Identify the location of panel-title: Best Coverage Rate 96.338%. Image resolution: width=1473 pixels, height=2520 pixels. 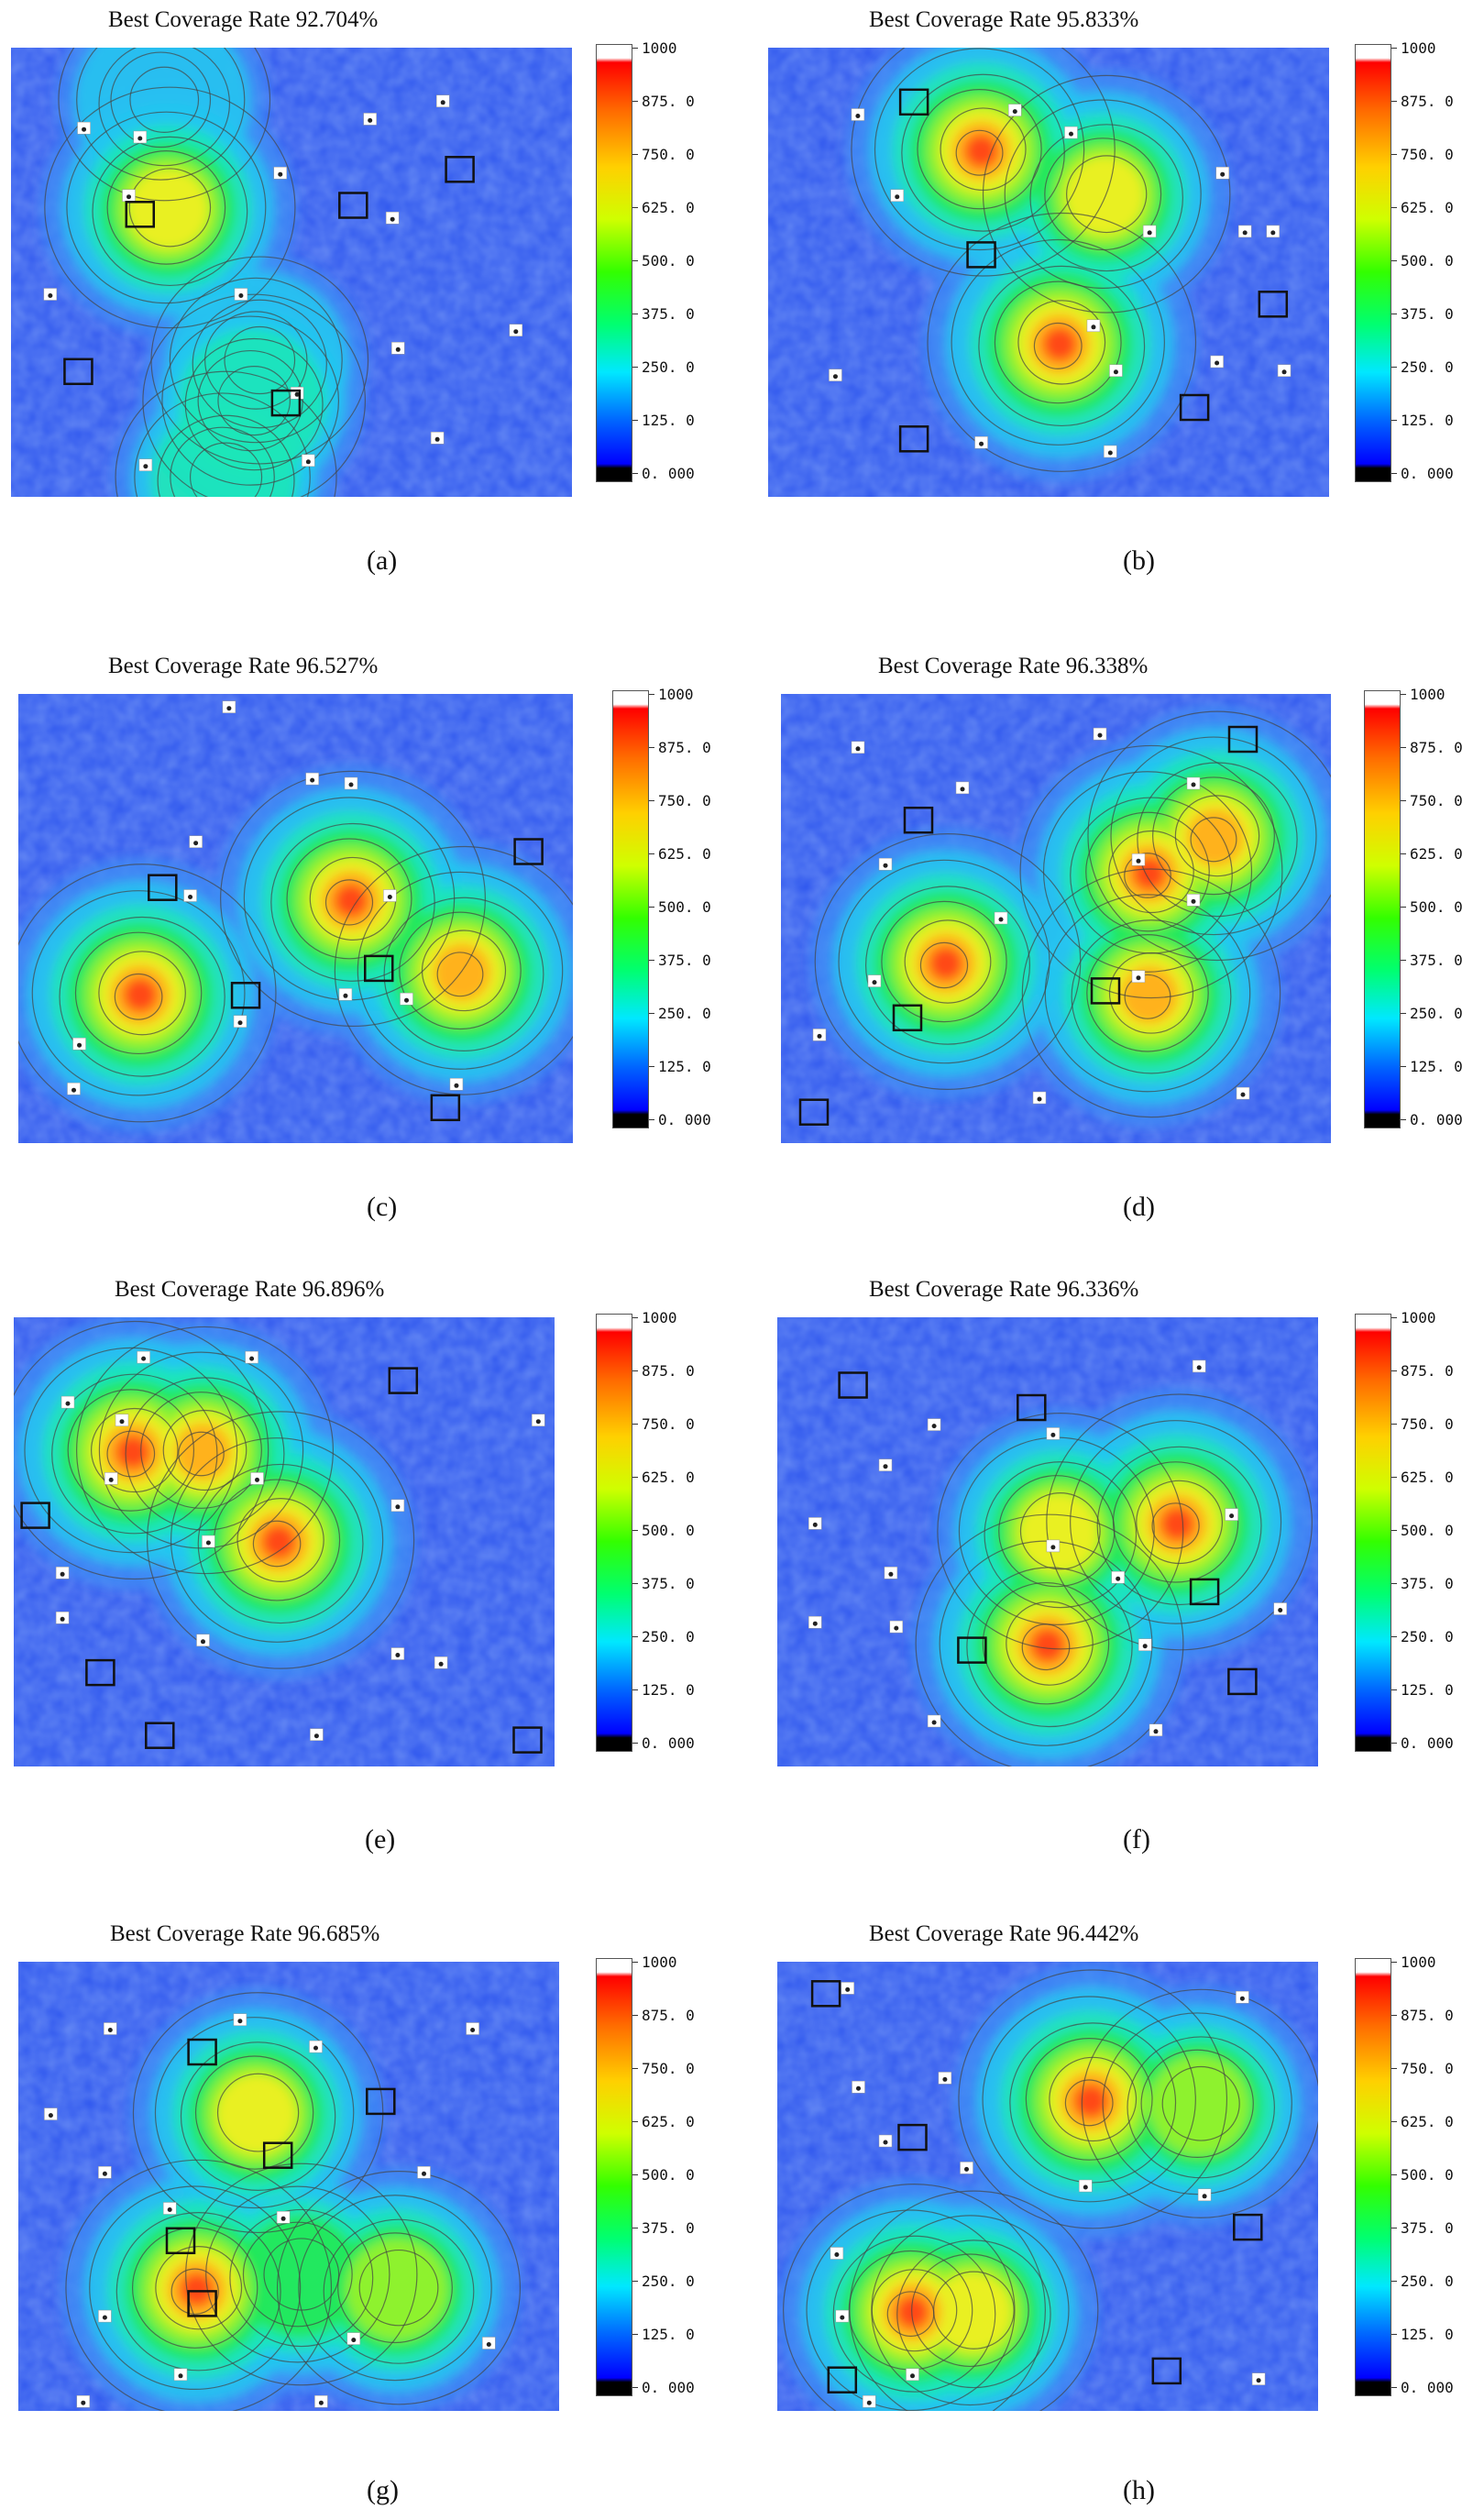
(1013, 666).